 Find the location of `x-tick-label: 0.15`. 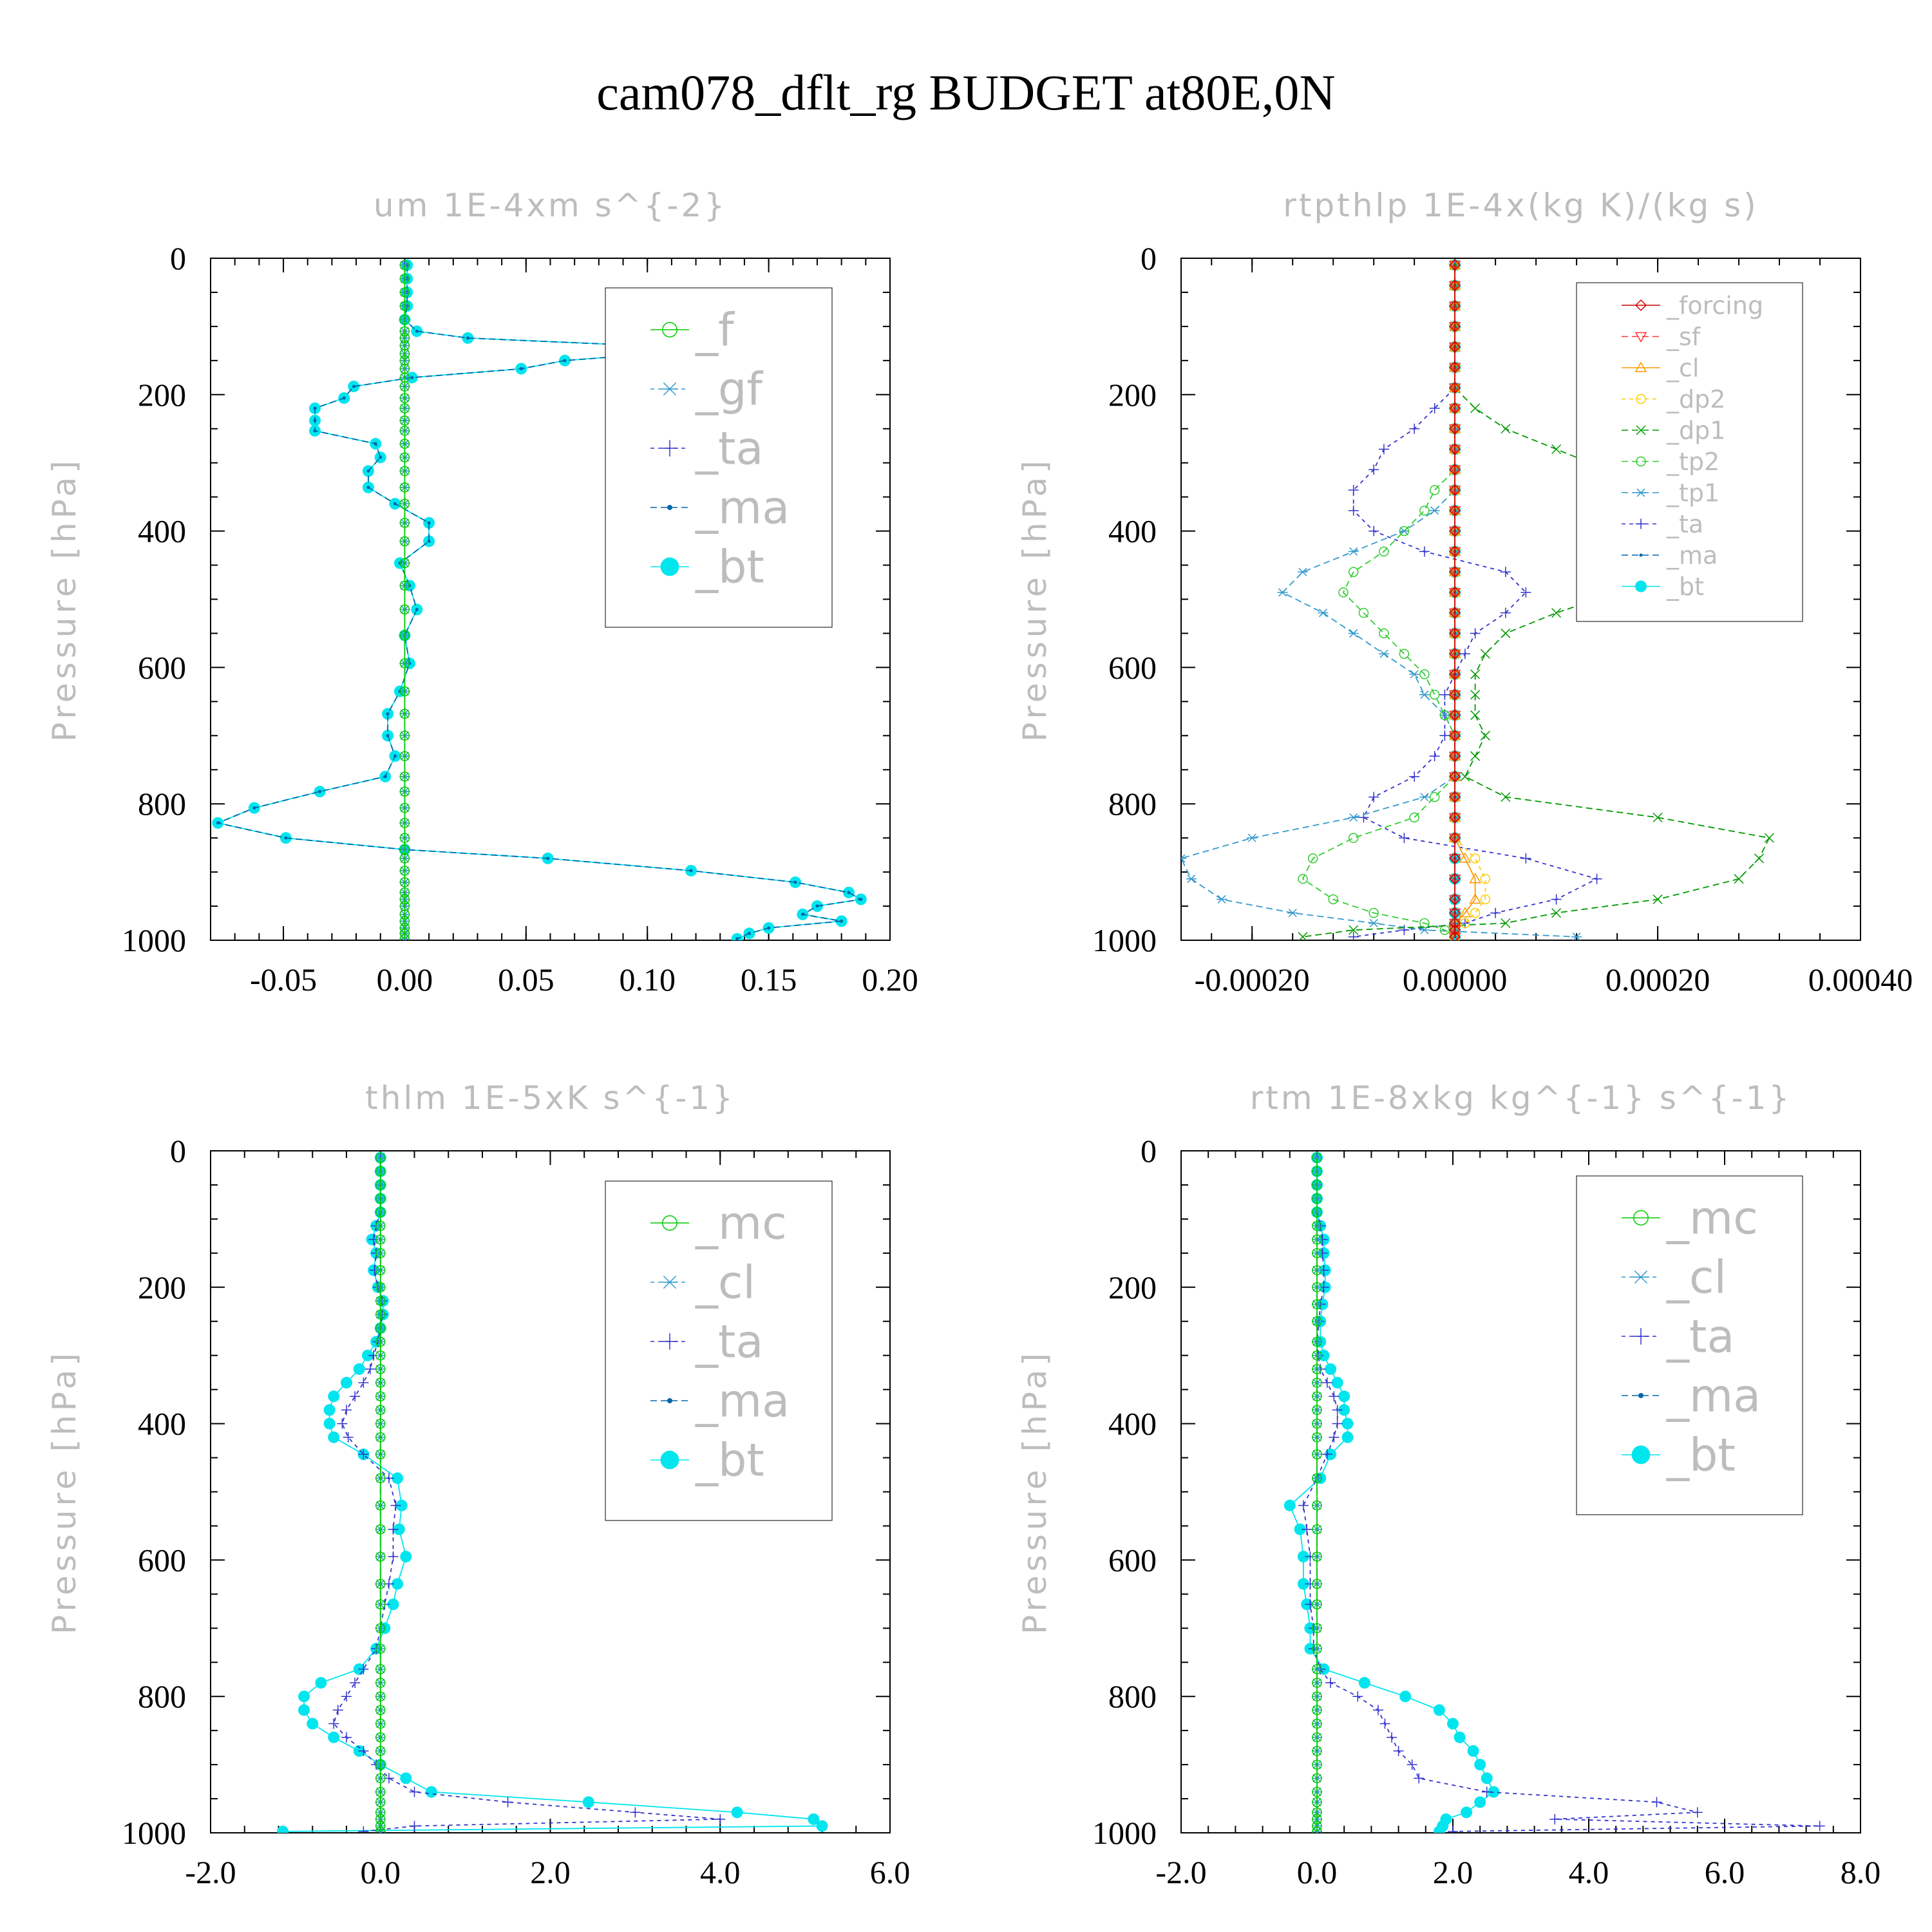

x-tick-label: 0.15 is located at coordinates (769, 979).